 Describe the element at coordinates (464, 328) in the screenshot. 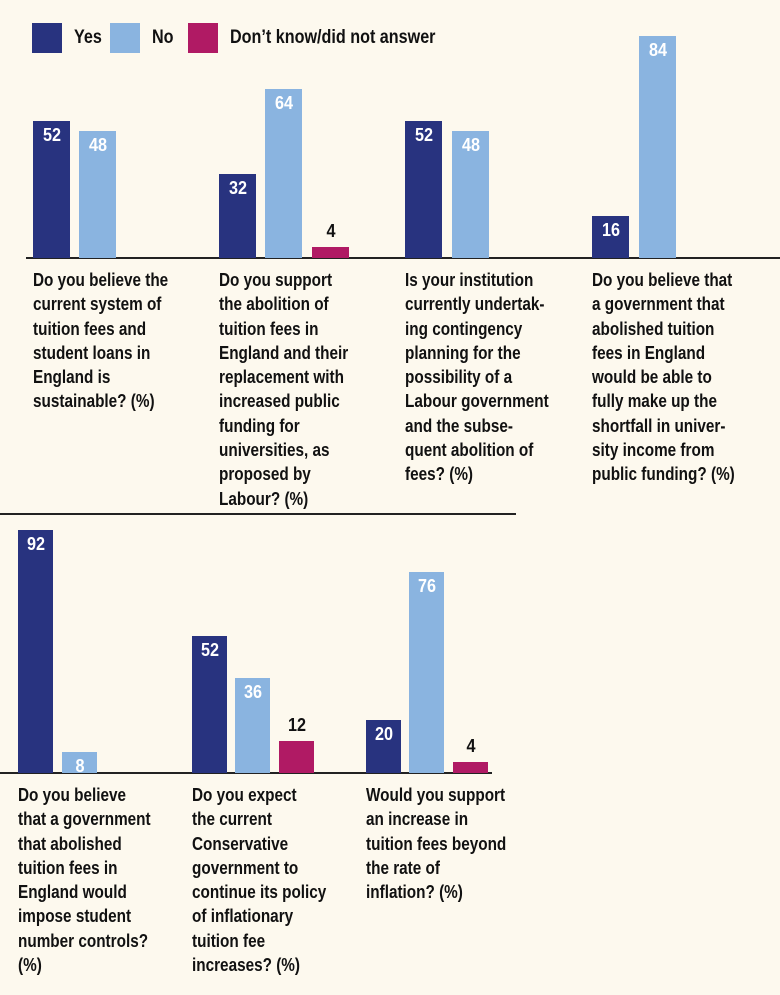

I see `question-line: ing contingency` at that location.